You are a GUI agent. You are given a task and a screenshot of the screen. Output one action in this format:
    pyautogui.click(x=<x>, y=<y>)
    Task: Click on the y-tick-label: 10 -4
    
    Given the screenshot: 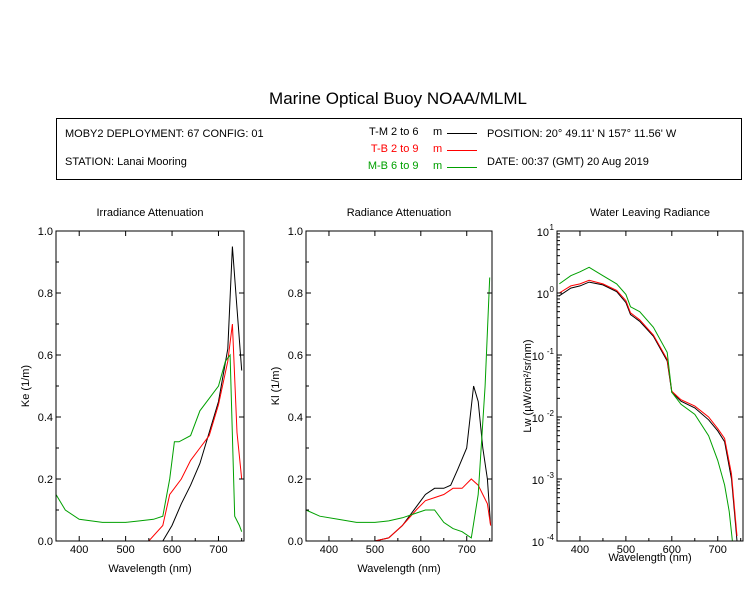 What is the action you would take?
    pyautogui.click(x=543, y=541)
    